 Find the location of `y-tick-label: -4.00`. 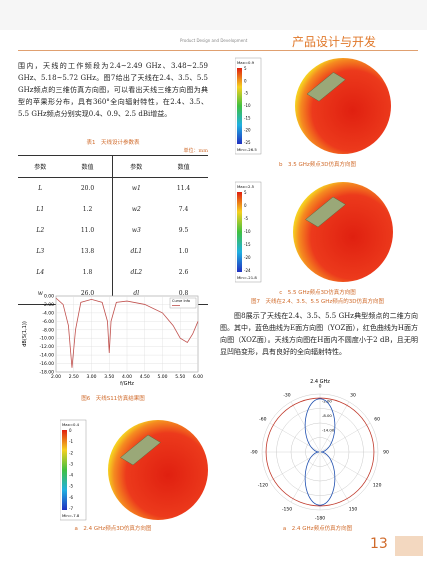

y-tick-label: -4.00 is located at coordinates (48, 313).